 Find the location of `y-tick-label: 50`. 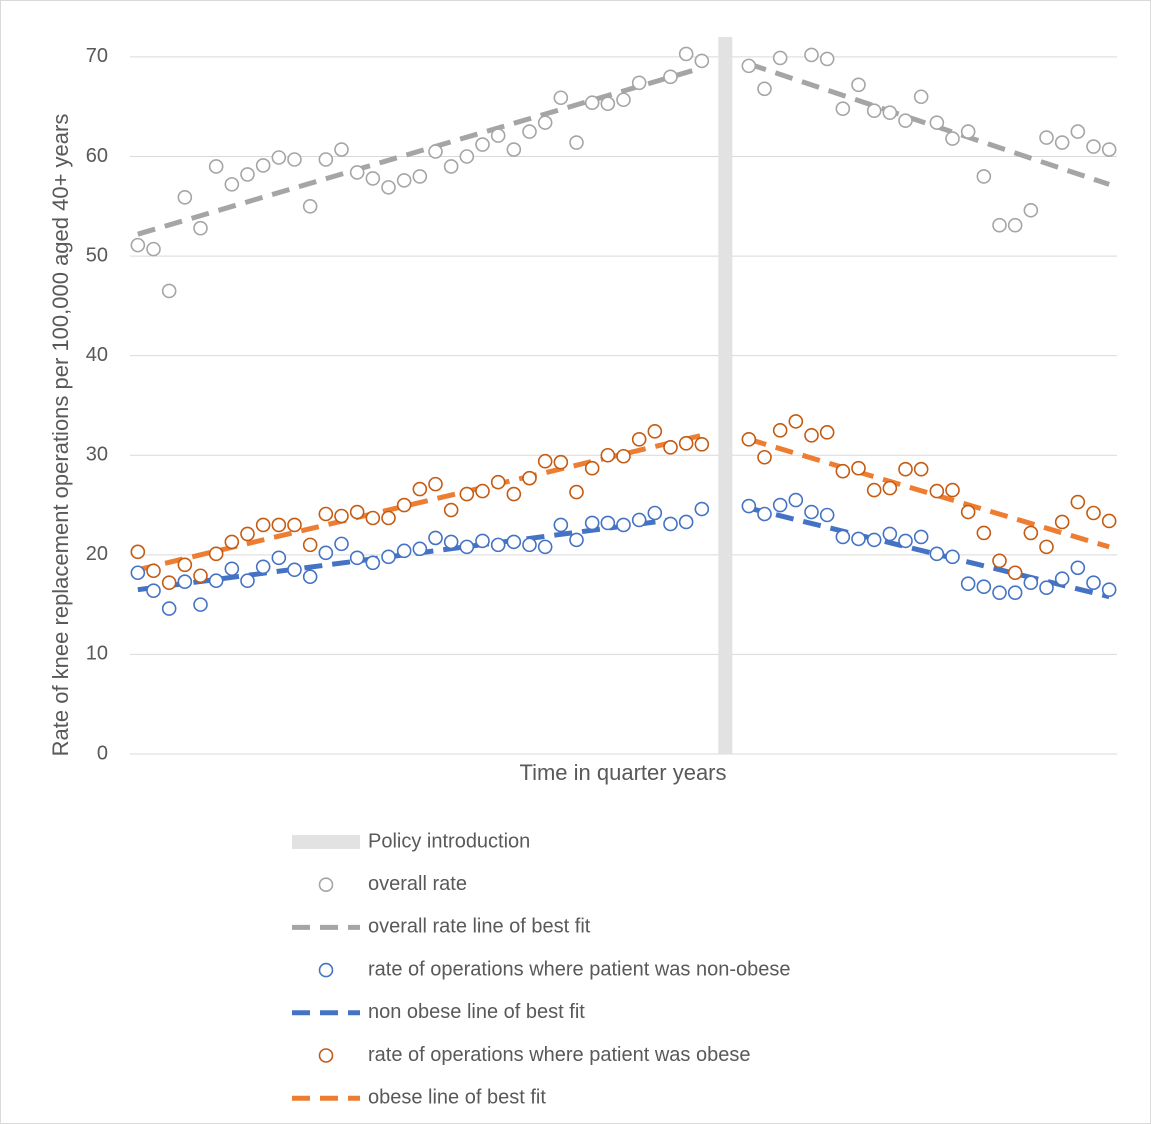

y-tick-label: 50 is located at coordinates (97, 255).